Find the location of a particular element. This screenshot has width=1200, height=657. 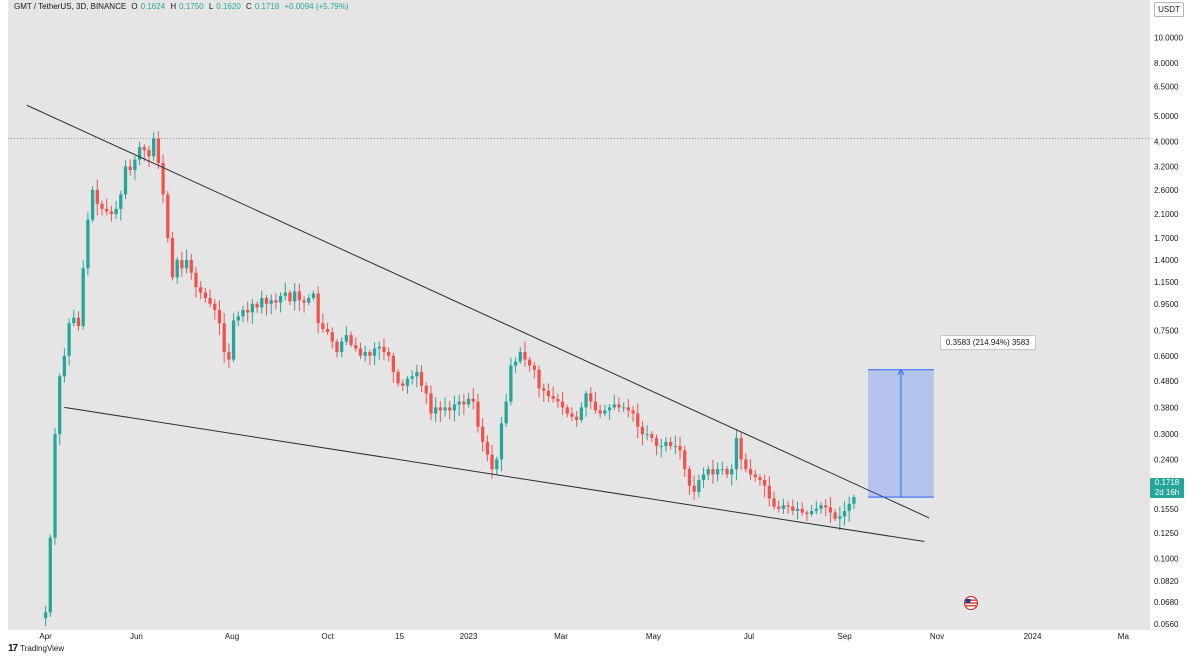

open-value: 0.1624 is located at coordinates (153, 6).